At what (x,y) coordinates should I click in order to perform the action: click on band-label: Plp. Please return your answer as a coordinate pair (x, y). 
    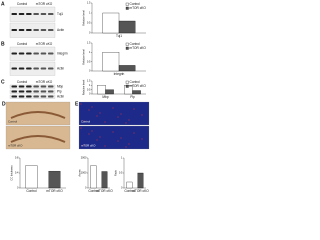
    Looking at the image, I should click on (59, 92).